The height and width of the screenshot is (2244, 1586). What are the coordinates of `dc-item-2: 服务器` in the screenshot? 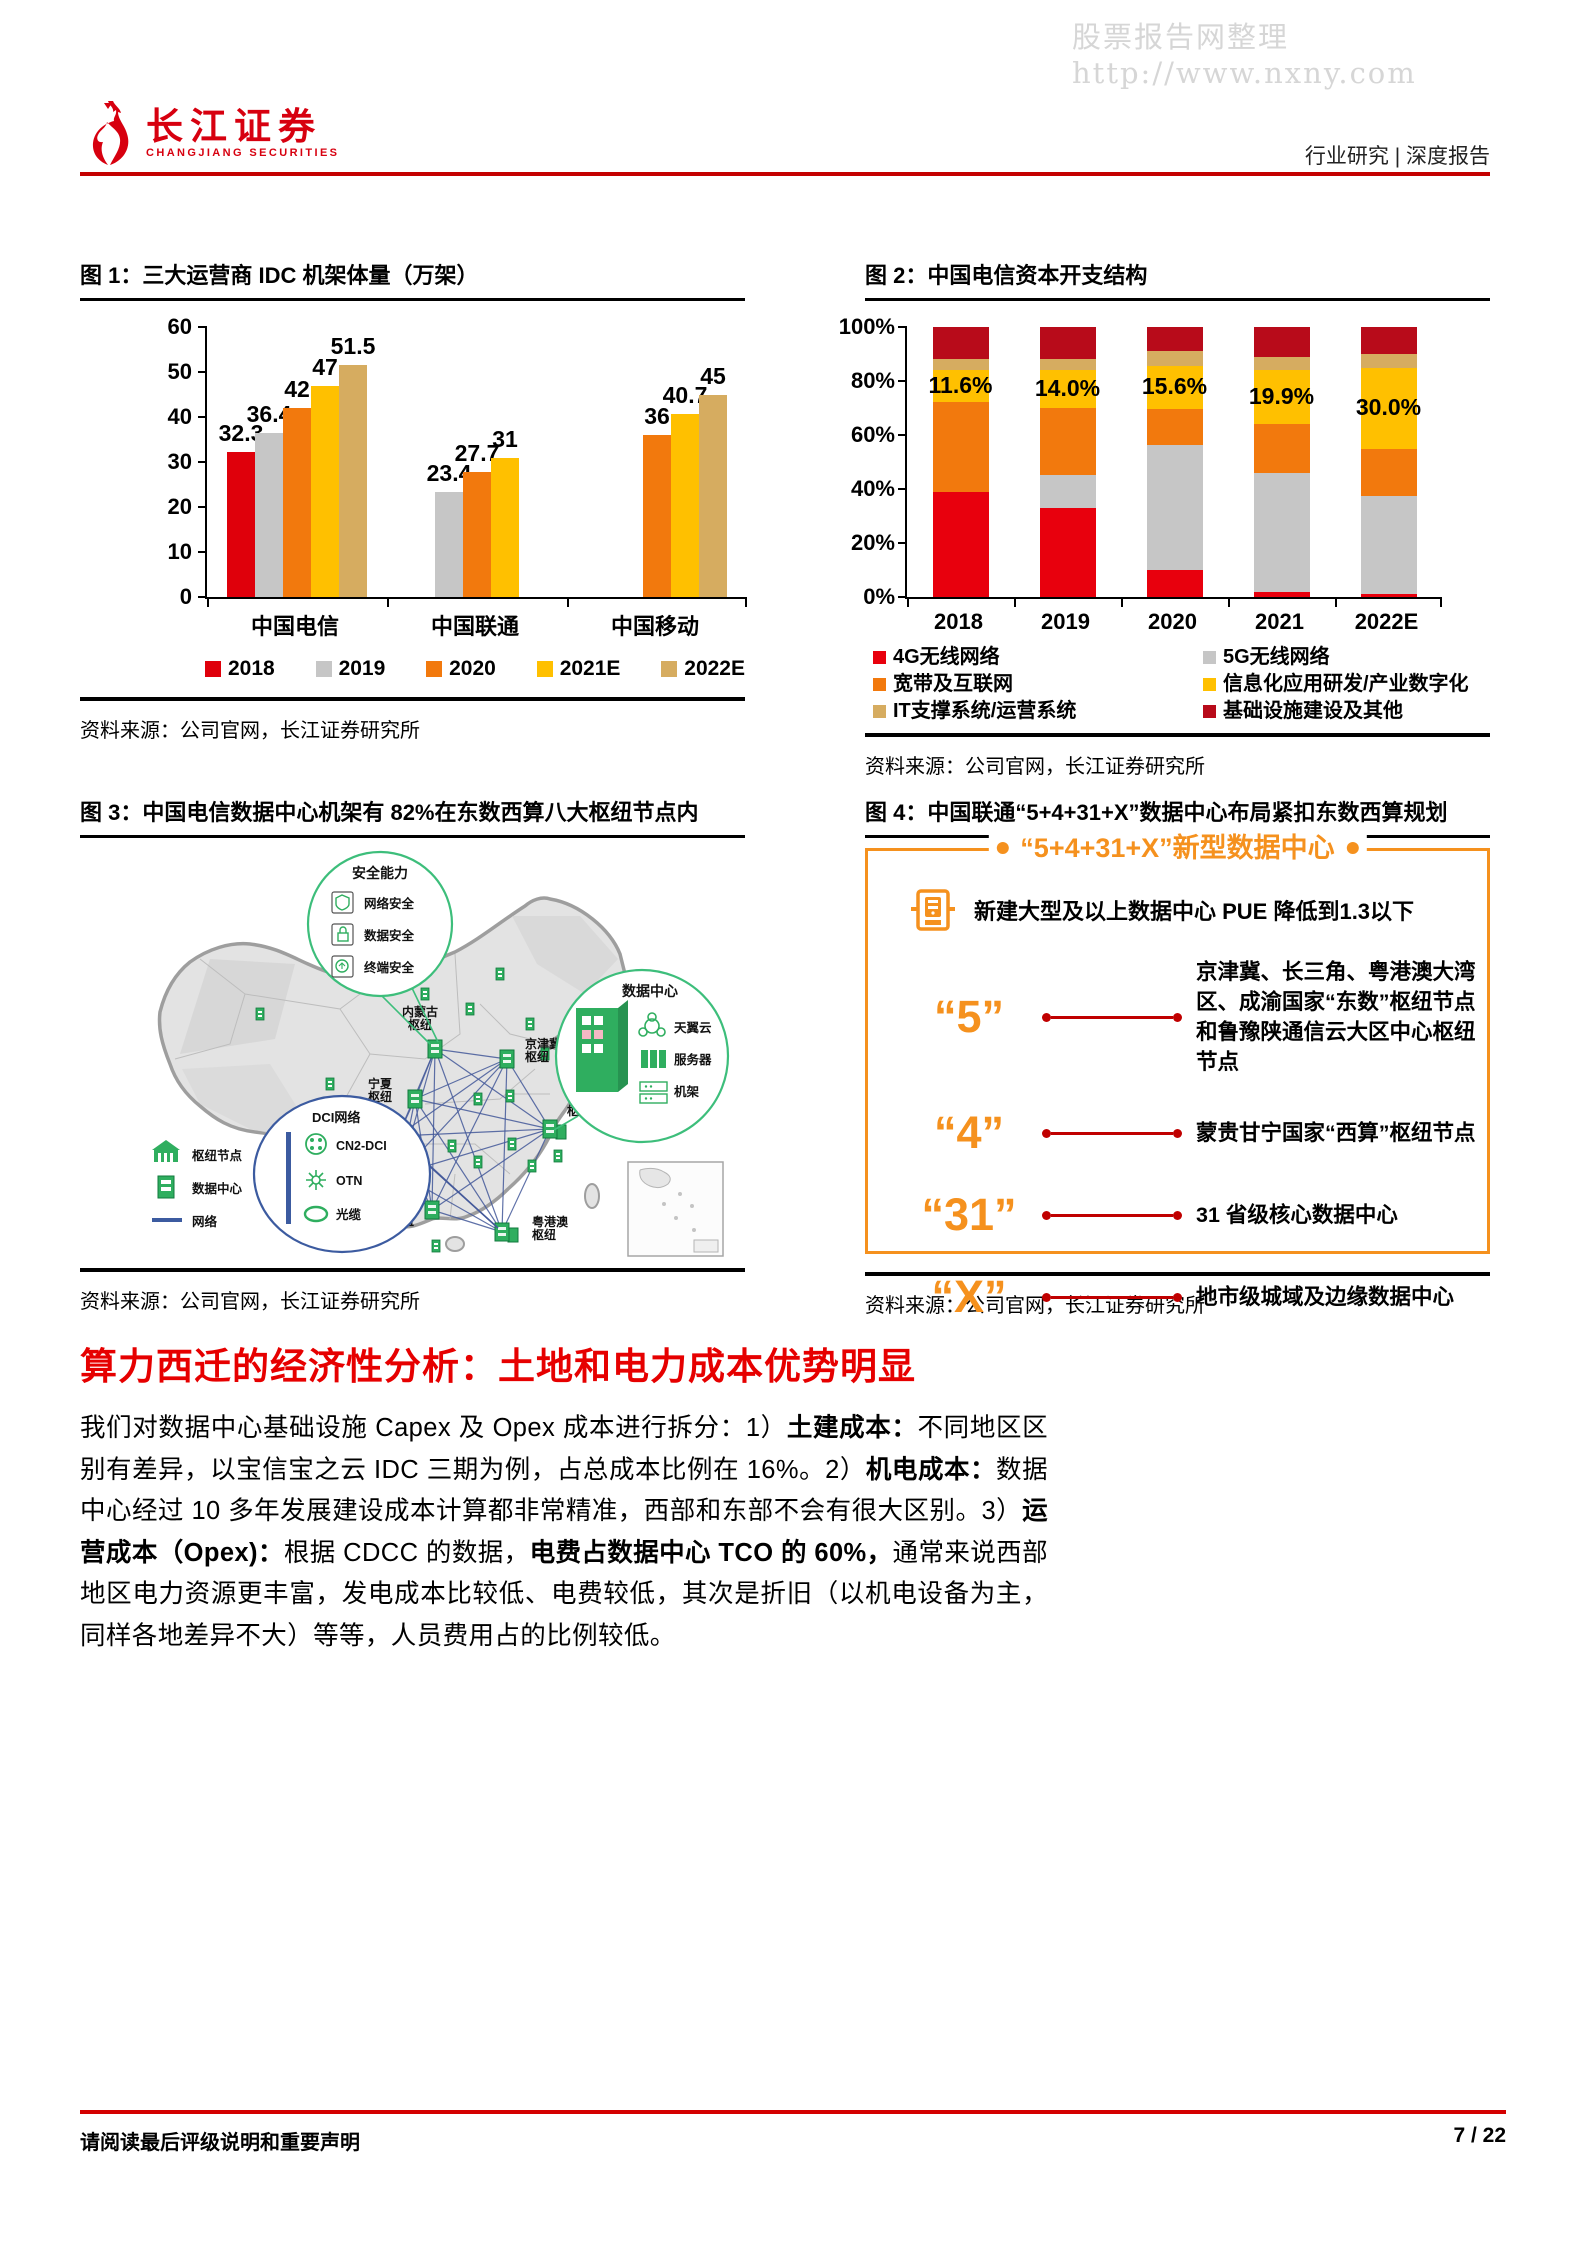 It's located at (693, 1059).